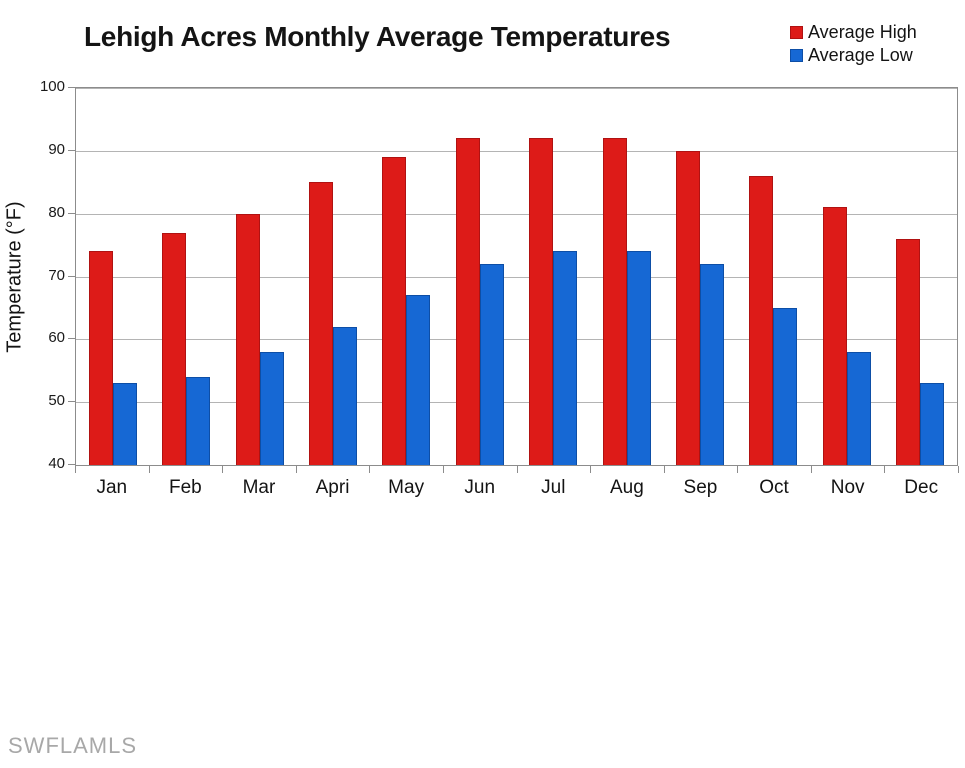 Image resolution: width=965 pixels, height=768 pixels. I want to click on y-tick-label-80: 80, so click(56, 212).